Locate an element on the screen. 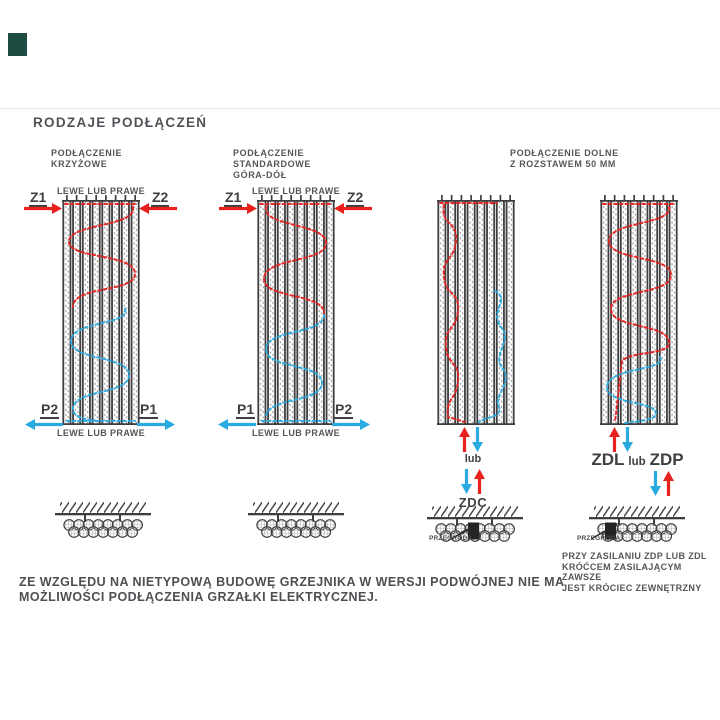  page-title: RODZAJE PODŁĄCZEŃ is located at coordinates (120, 122).